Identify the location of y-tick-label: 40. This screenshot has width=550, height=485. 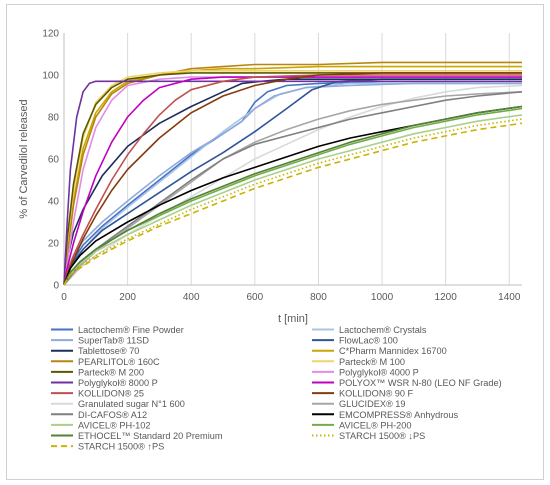
(54, 202).